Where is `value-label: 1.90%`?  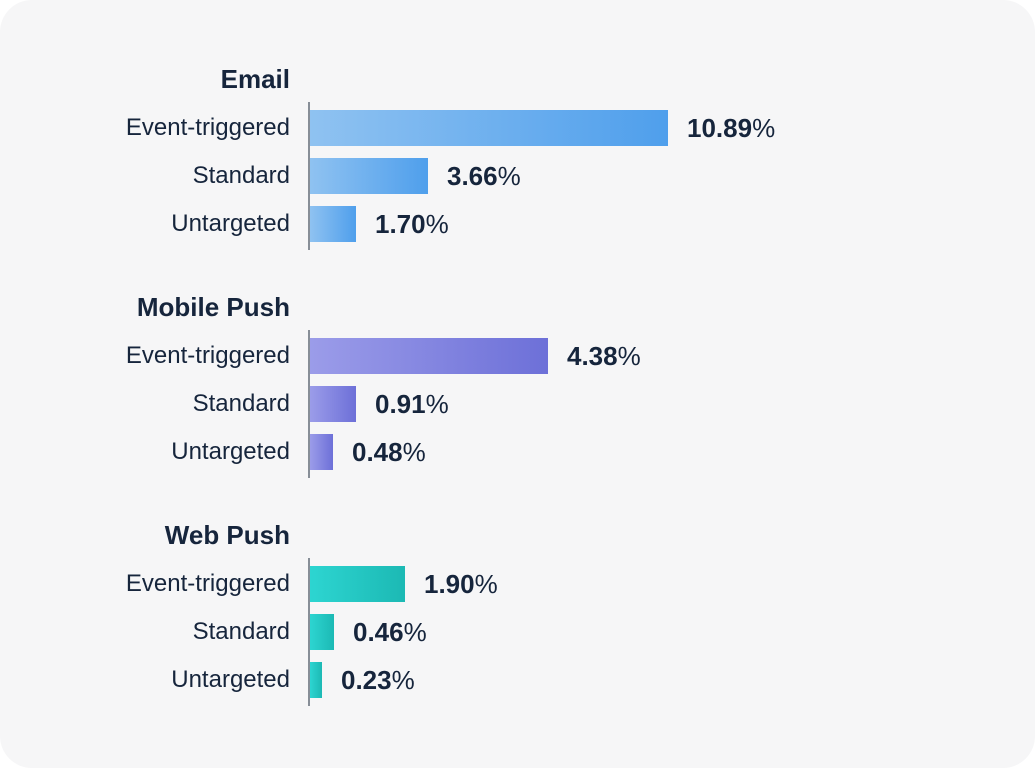
value-label: 1.90% is located at coordinates (461, 583).